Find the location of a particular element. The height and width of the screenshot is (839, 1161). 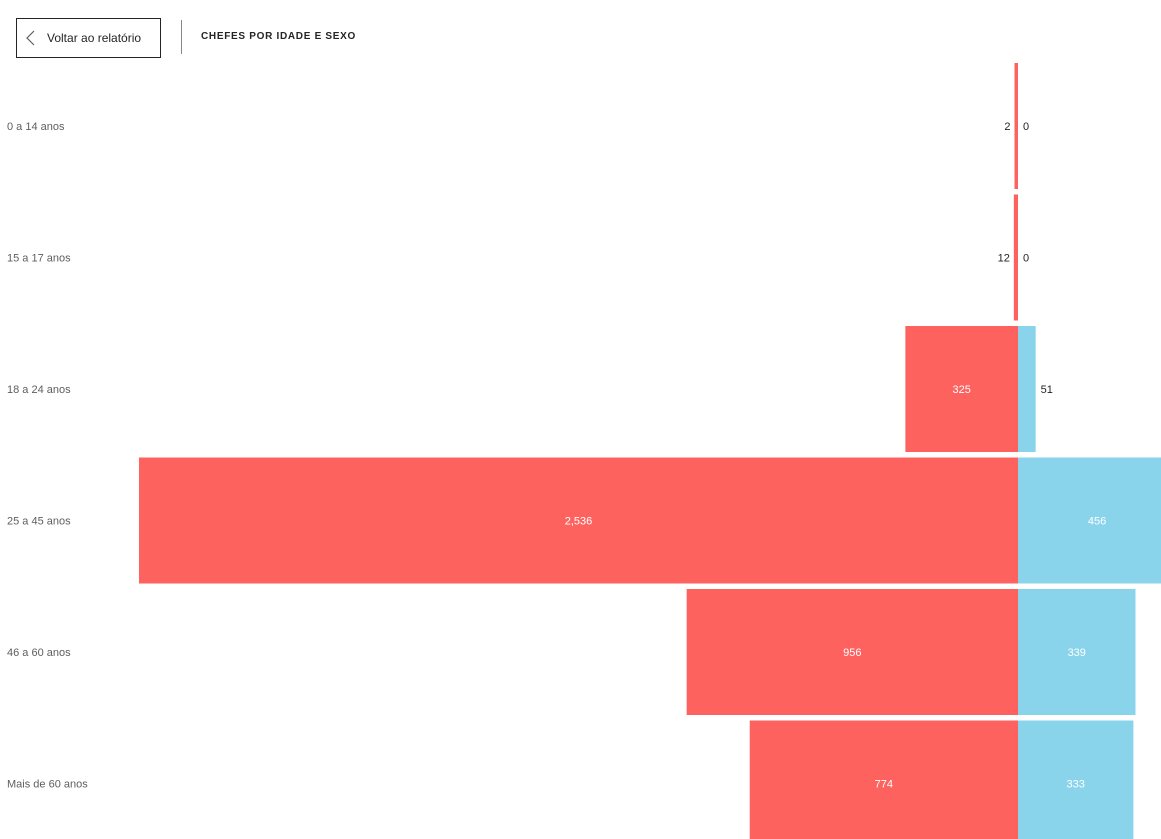

right-bar-label: 333 is located at coordinates (1076, 785).